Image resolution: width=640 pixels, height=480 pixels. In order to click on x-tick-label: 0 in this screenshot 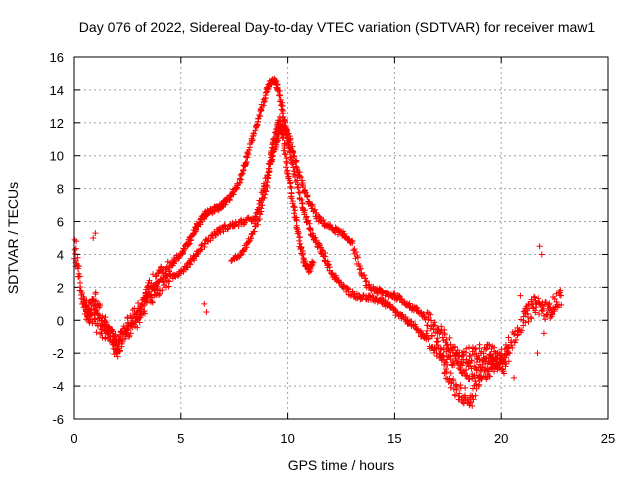, I will do `click(73, 438)`.